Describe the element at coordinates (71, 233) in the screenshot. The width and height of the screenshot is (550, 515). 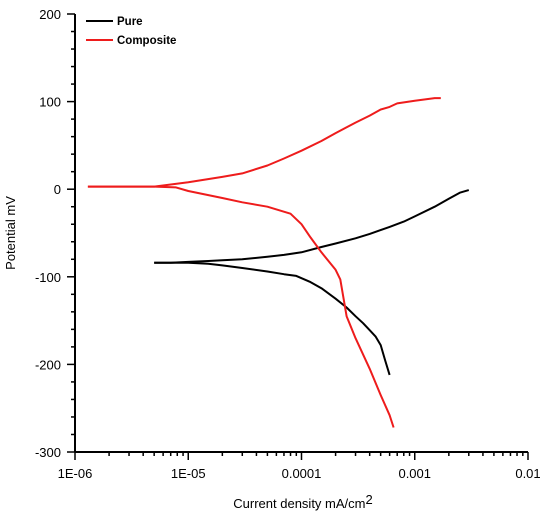
I see `y-axis-ticks` at that location.